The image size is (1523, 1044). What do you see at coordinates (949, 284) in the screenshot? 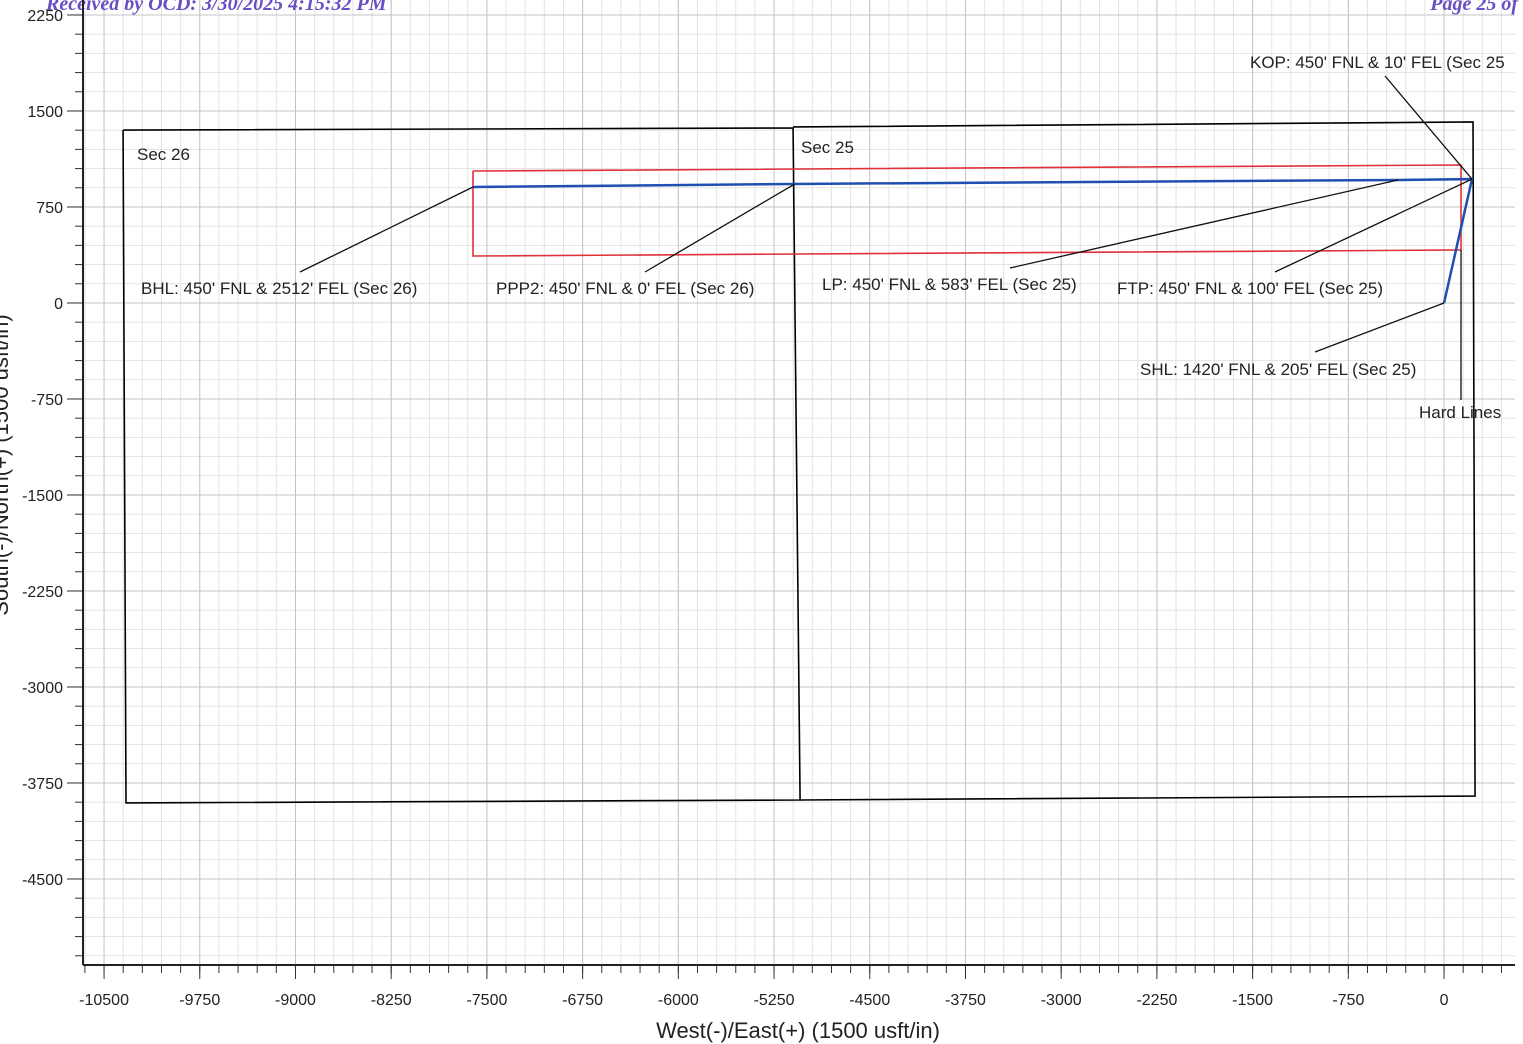
I see `annotation: LP: 450' FNL & 583' FEL (Sec 25)` at bounding box center [949, 284].